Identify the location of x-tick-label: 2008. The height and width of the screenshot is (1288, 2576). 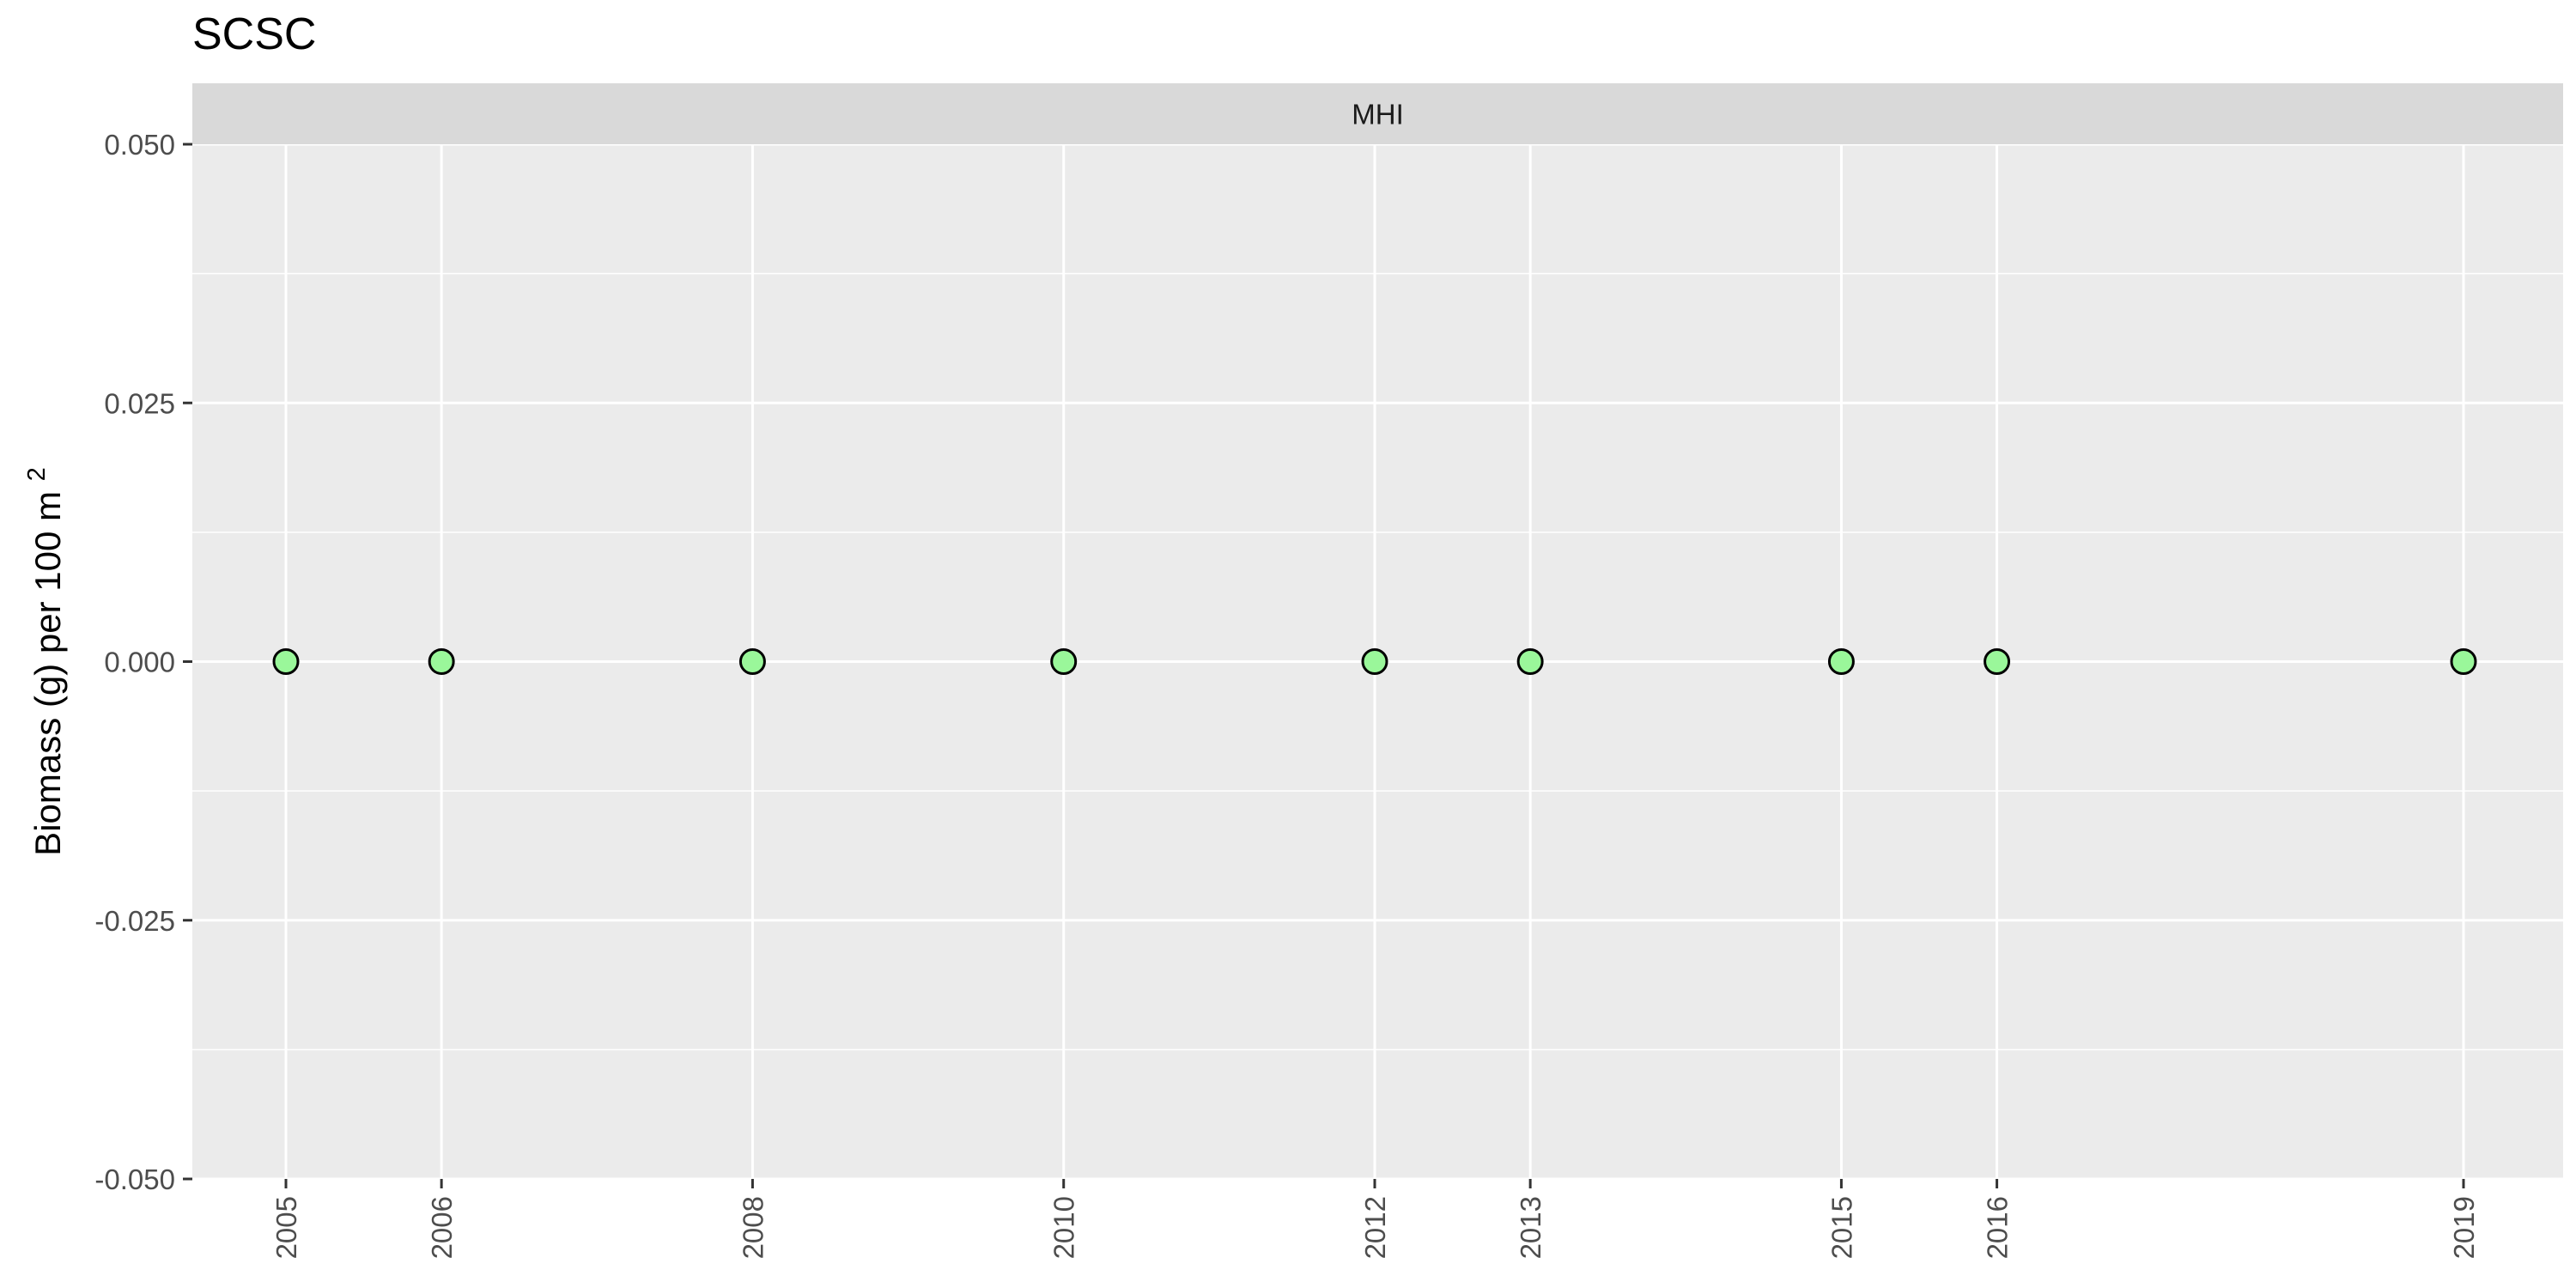
(753, 1228).